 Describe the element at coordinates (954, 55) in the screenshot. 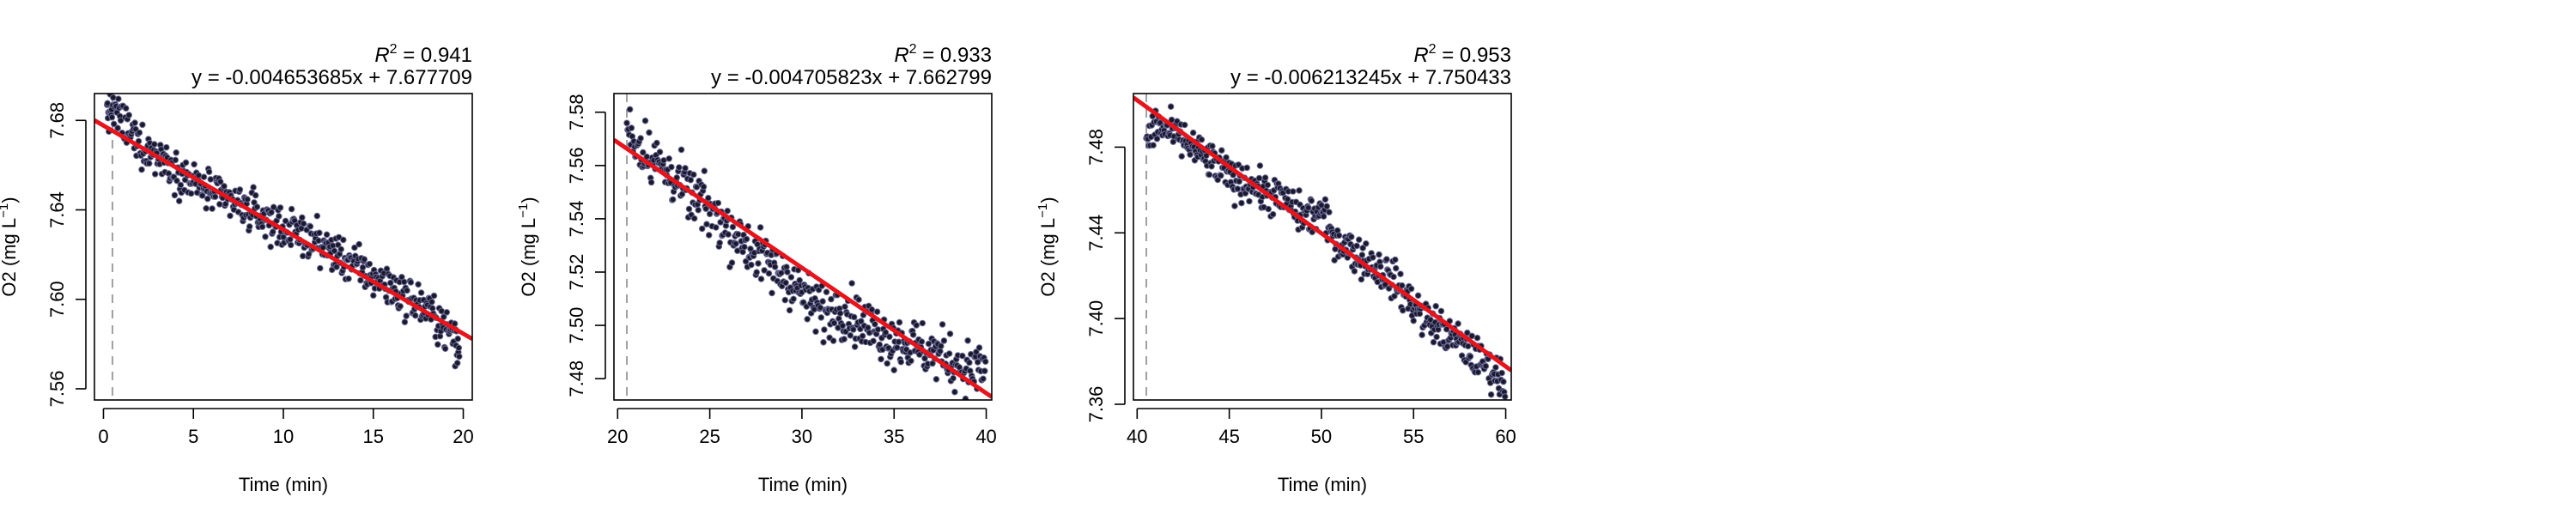

I see `r-squared-value: = 0.933` at that location.